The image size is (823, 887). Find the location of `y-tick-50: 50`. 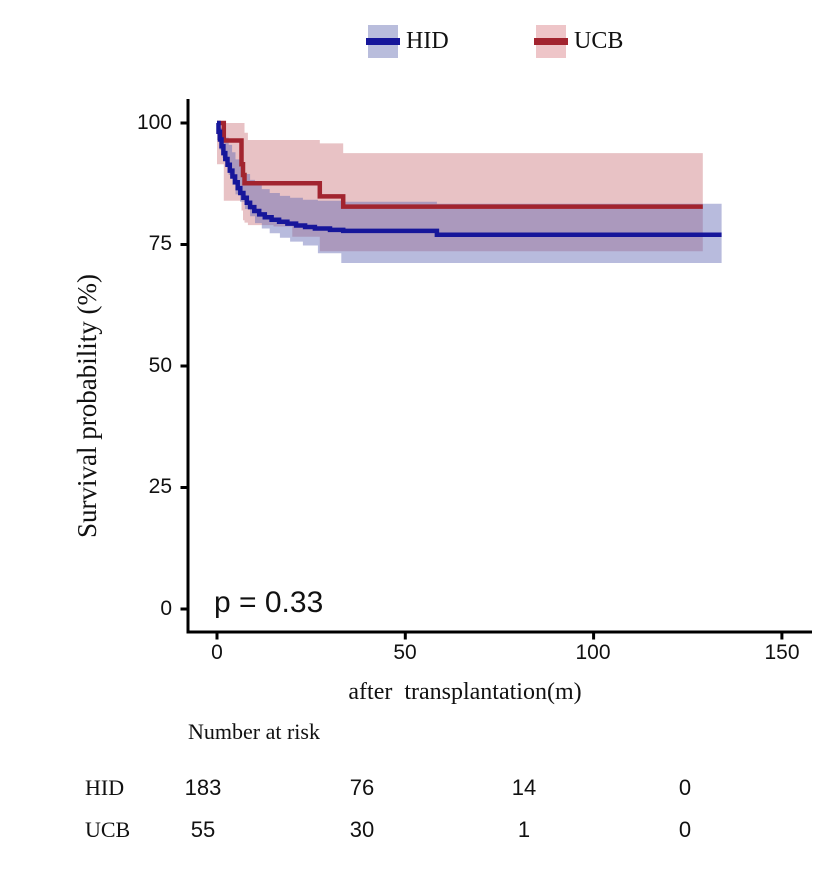

y-tick-50: 50 is located at coordinates (160, 365).